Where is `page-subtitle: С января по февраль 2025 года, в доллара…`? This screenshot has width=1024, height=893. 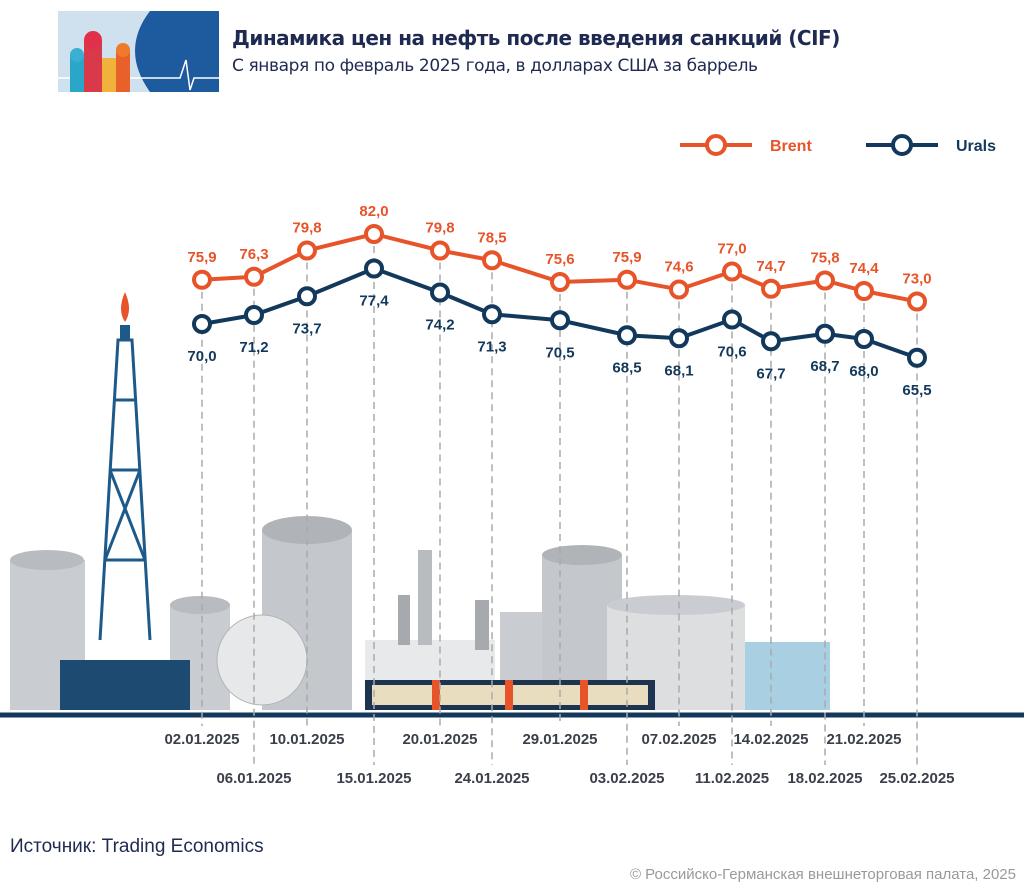
page-subtitle: С января по февраль 2025 года, в доллара… is located at coordinates (495, 66).